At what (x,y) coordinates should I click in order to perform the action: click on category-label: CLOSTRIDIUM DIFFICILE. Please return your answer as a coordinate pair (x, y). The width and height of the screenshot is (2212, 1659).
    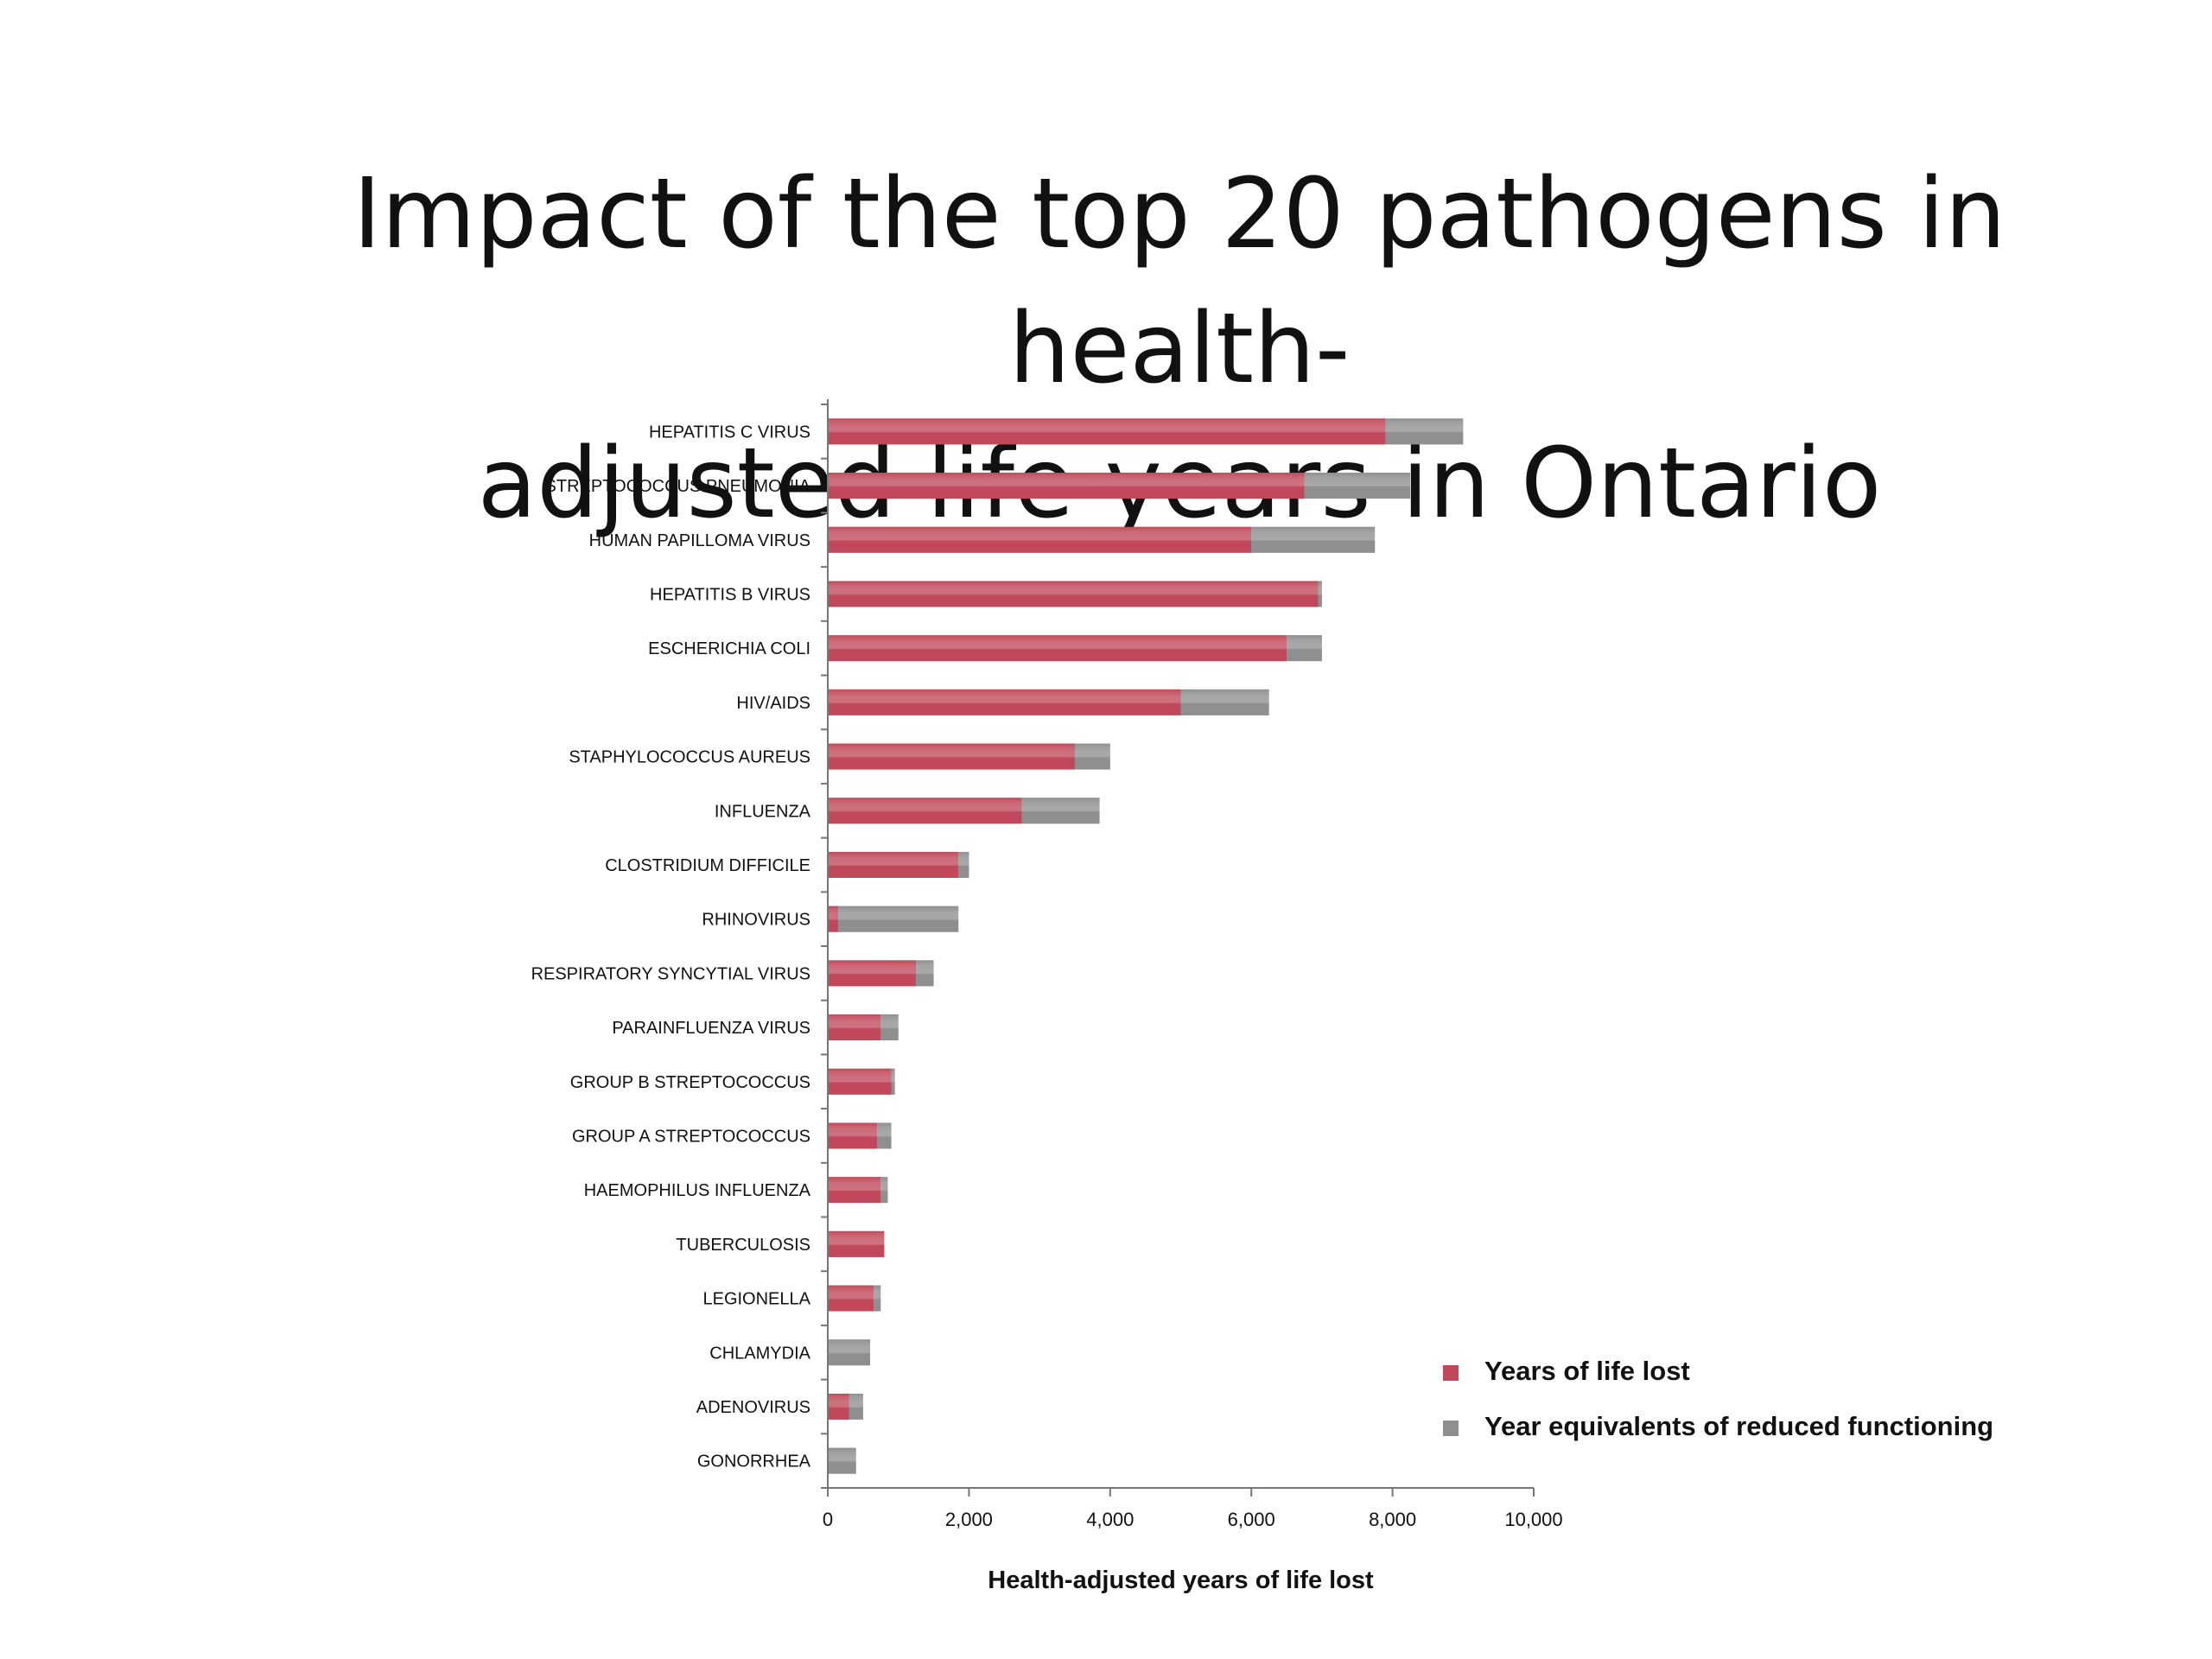
    Looking at the image, I should click on (707, 865).